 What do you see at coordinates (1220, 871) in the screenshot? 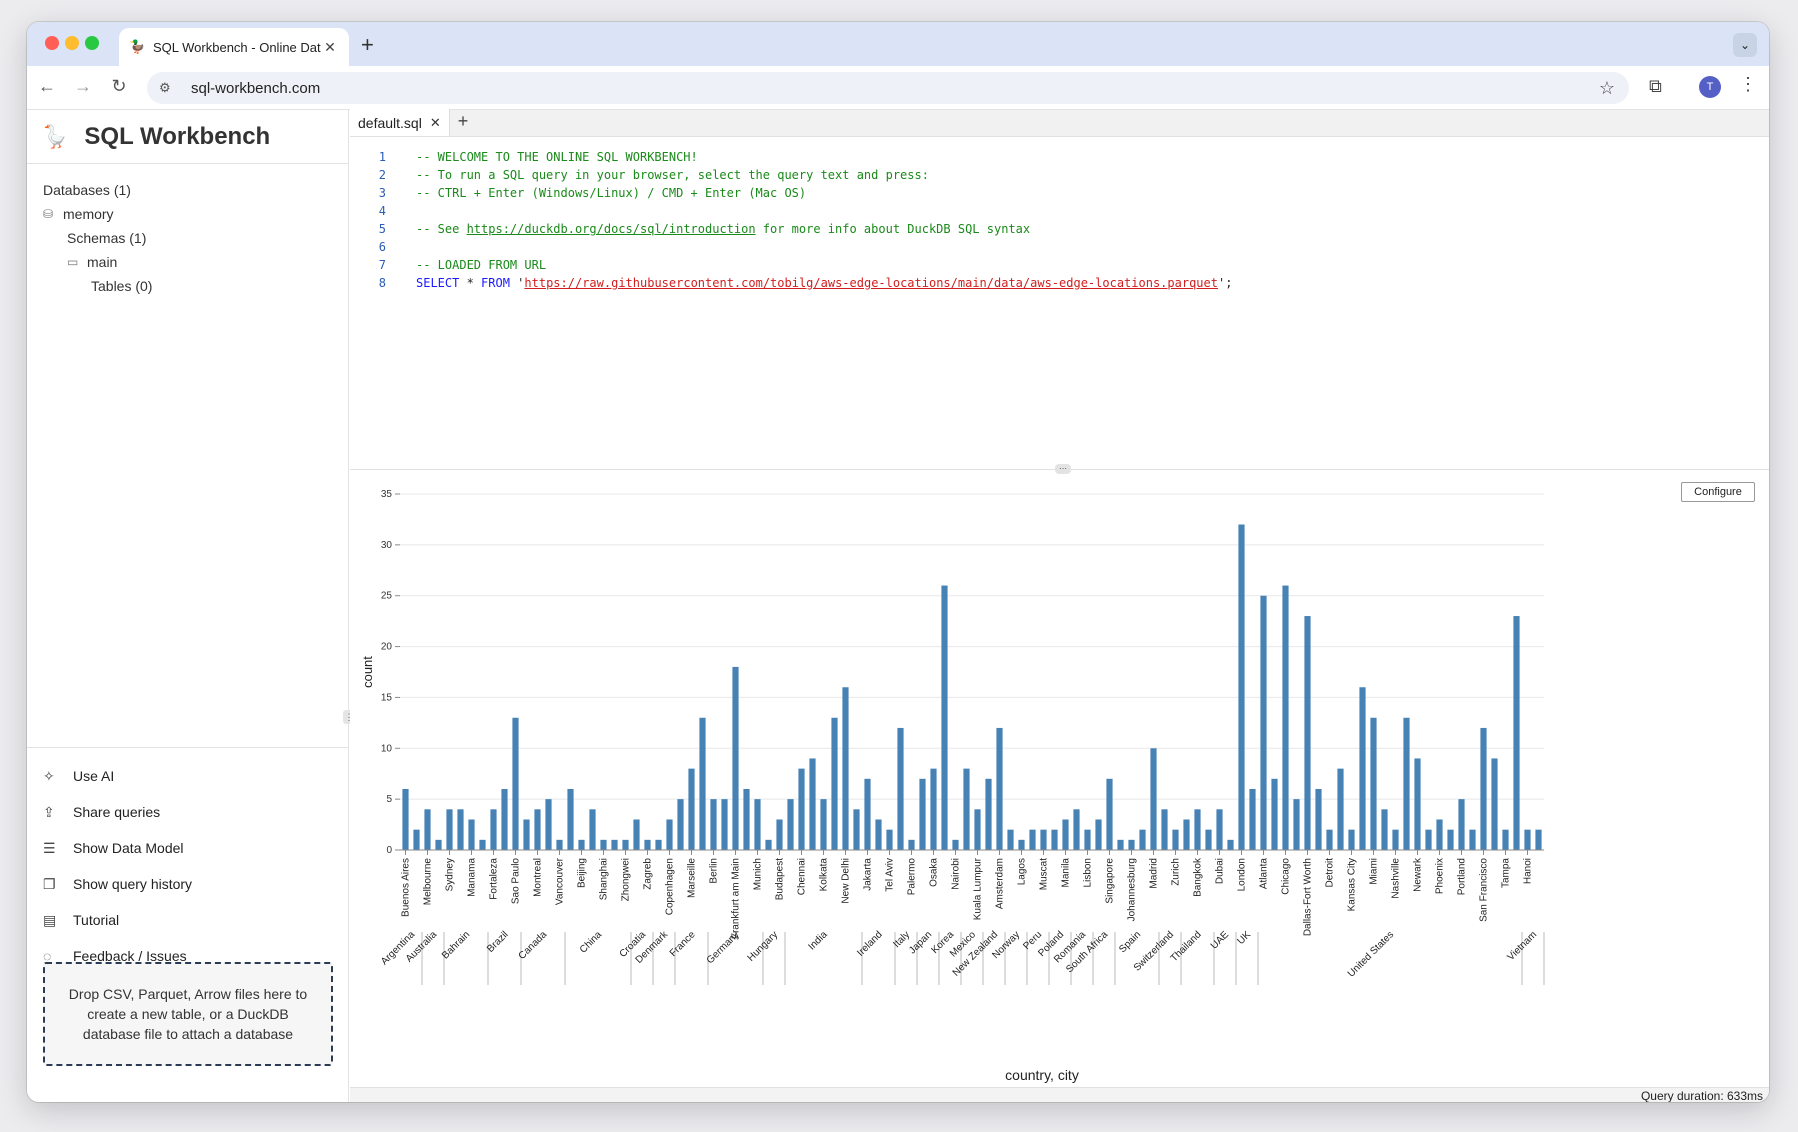
I see `city-label: Dubai` at bounding box center [1220, 871].